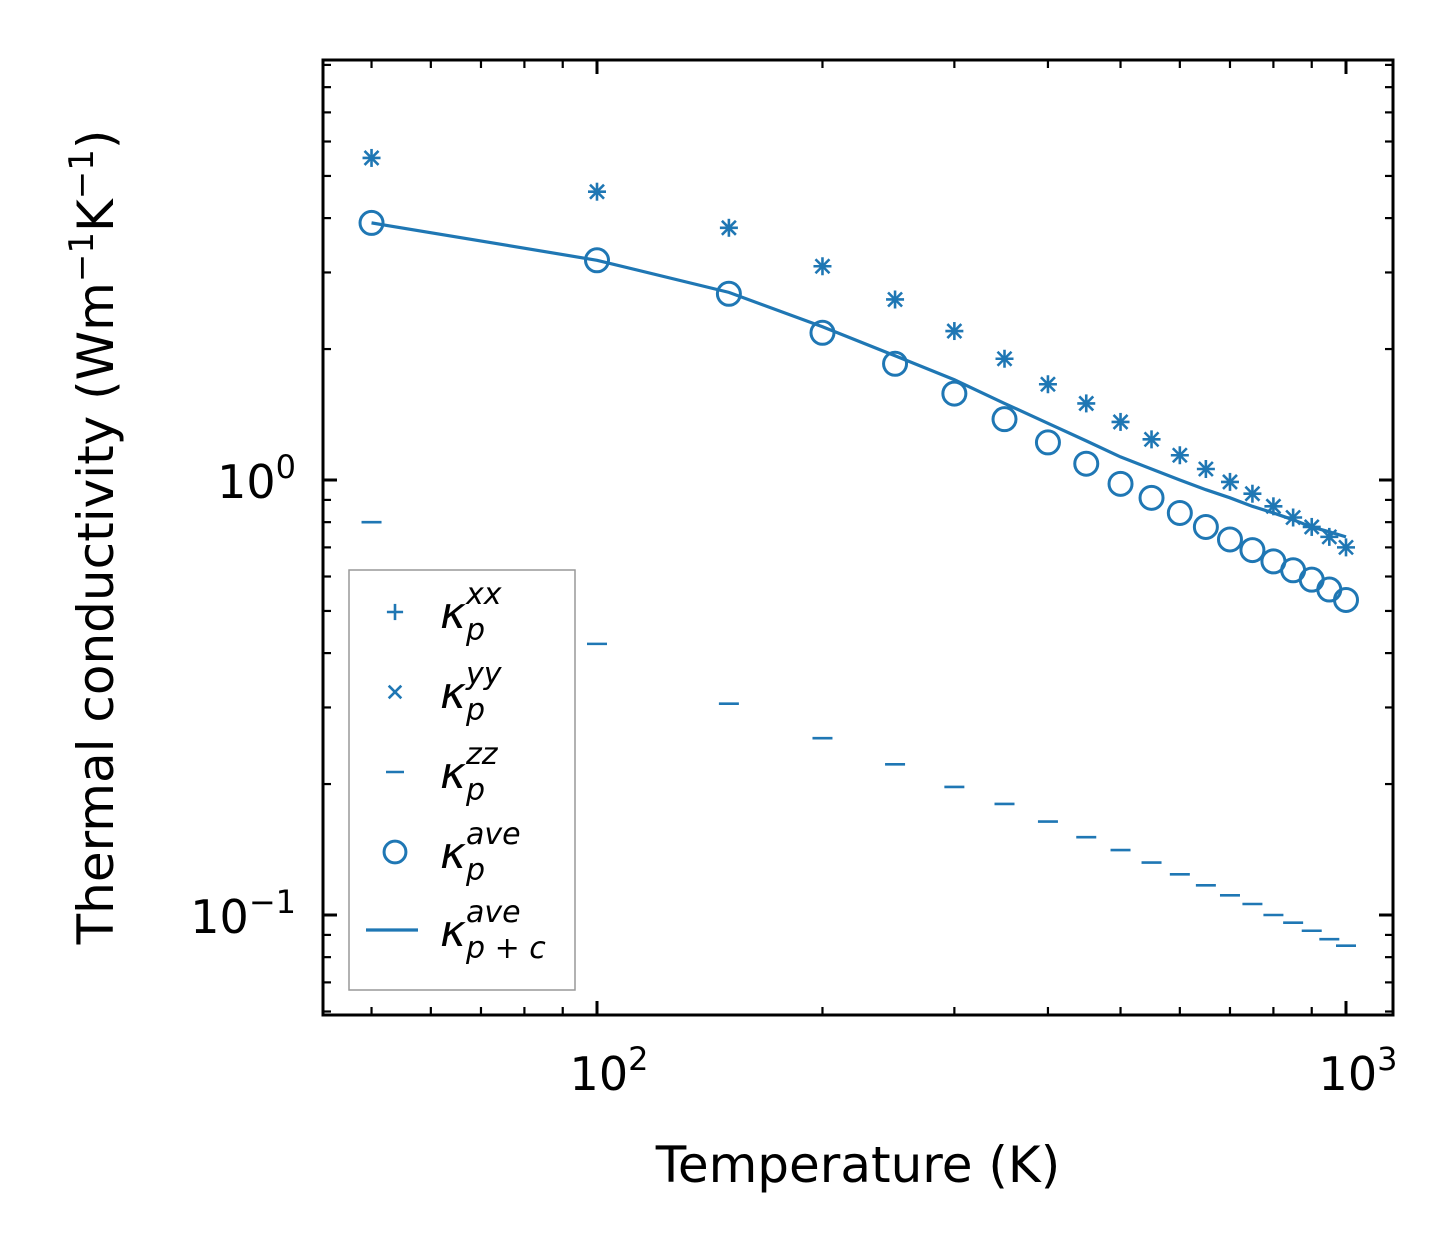 Image resolution: width=1454 pixels, height=1254 pixels. I want to click on legend-entry: κyy p, so click(445, 692).